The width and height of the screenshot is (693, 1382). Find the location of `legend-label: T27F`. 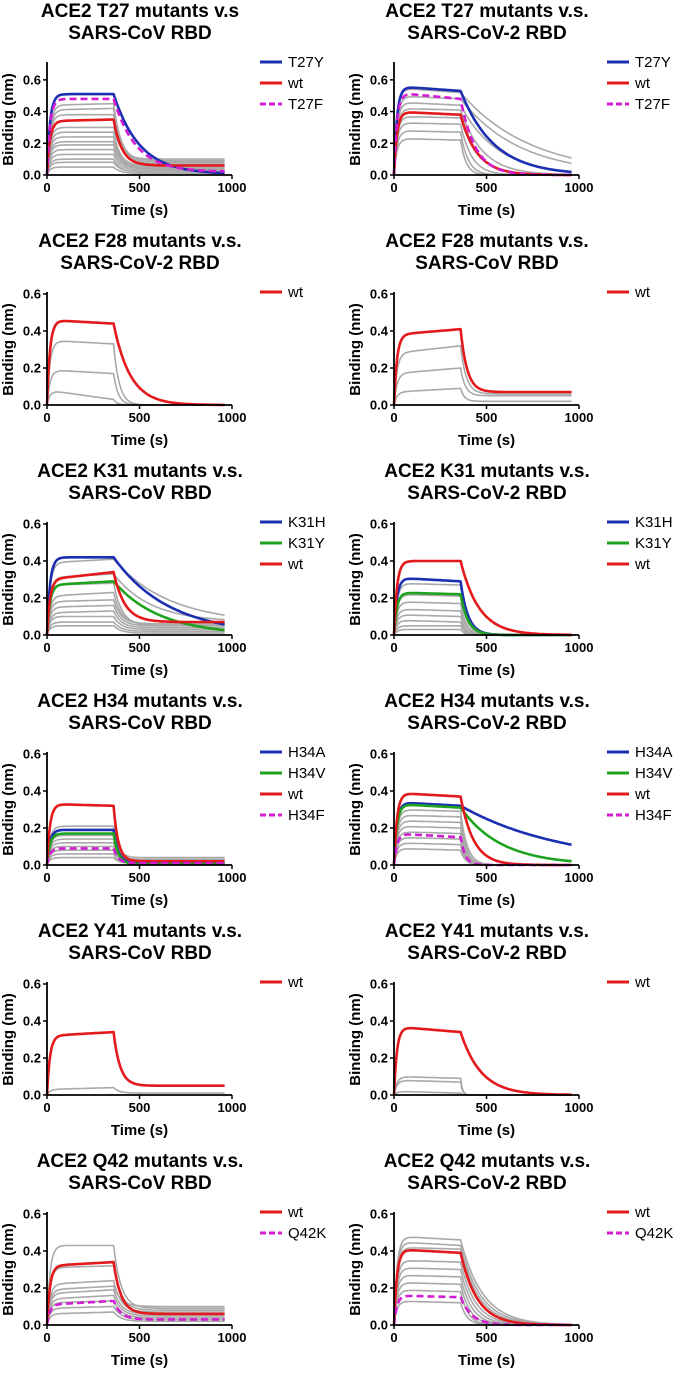

legend-label: T27F is located at coordinates (652, 104).